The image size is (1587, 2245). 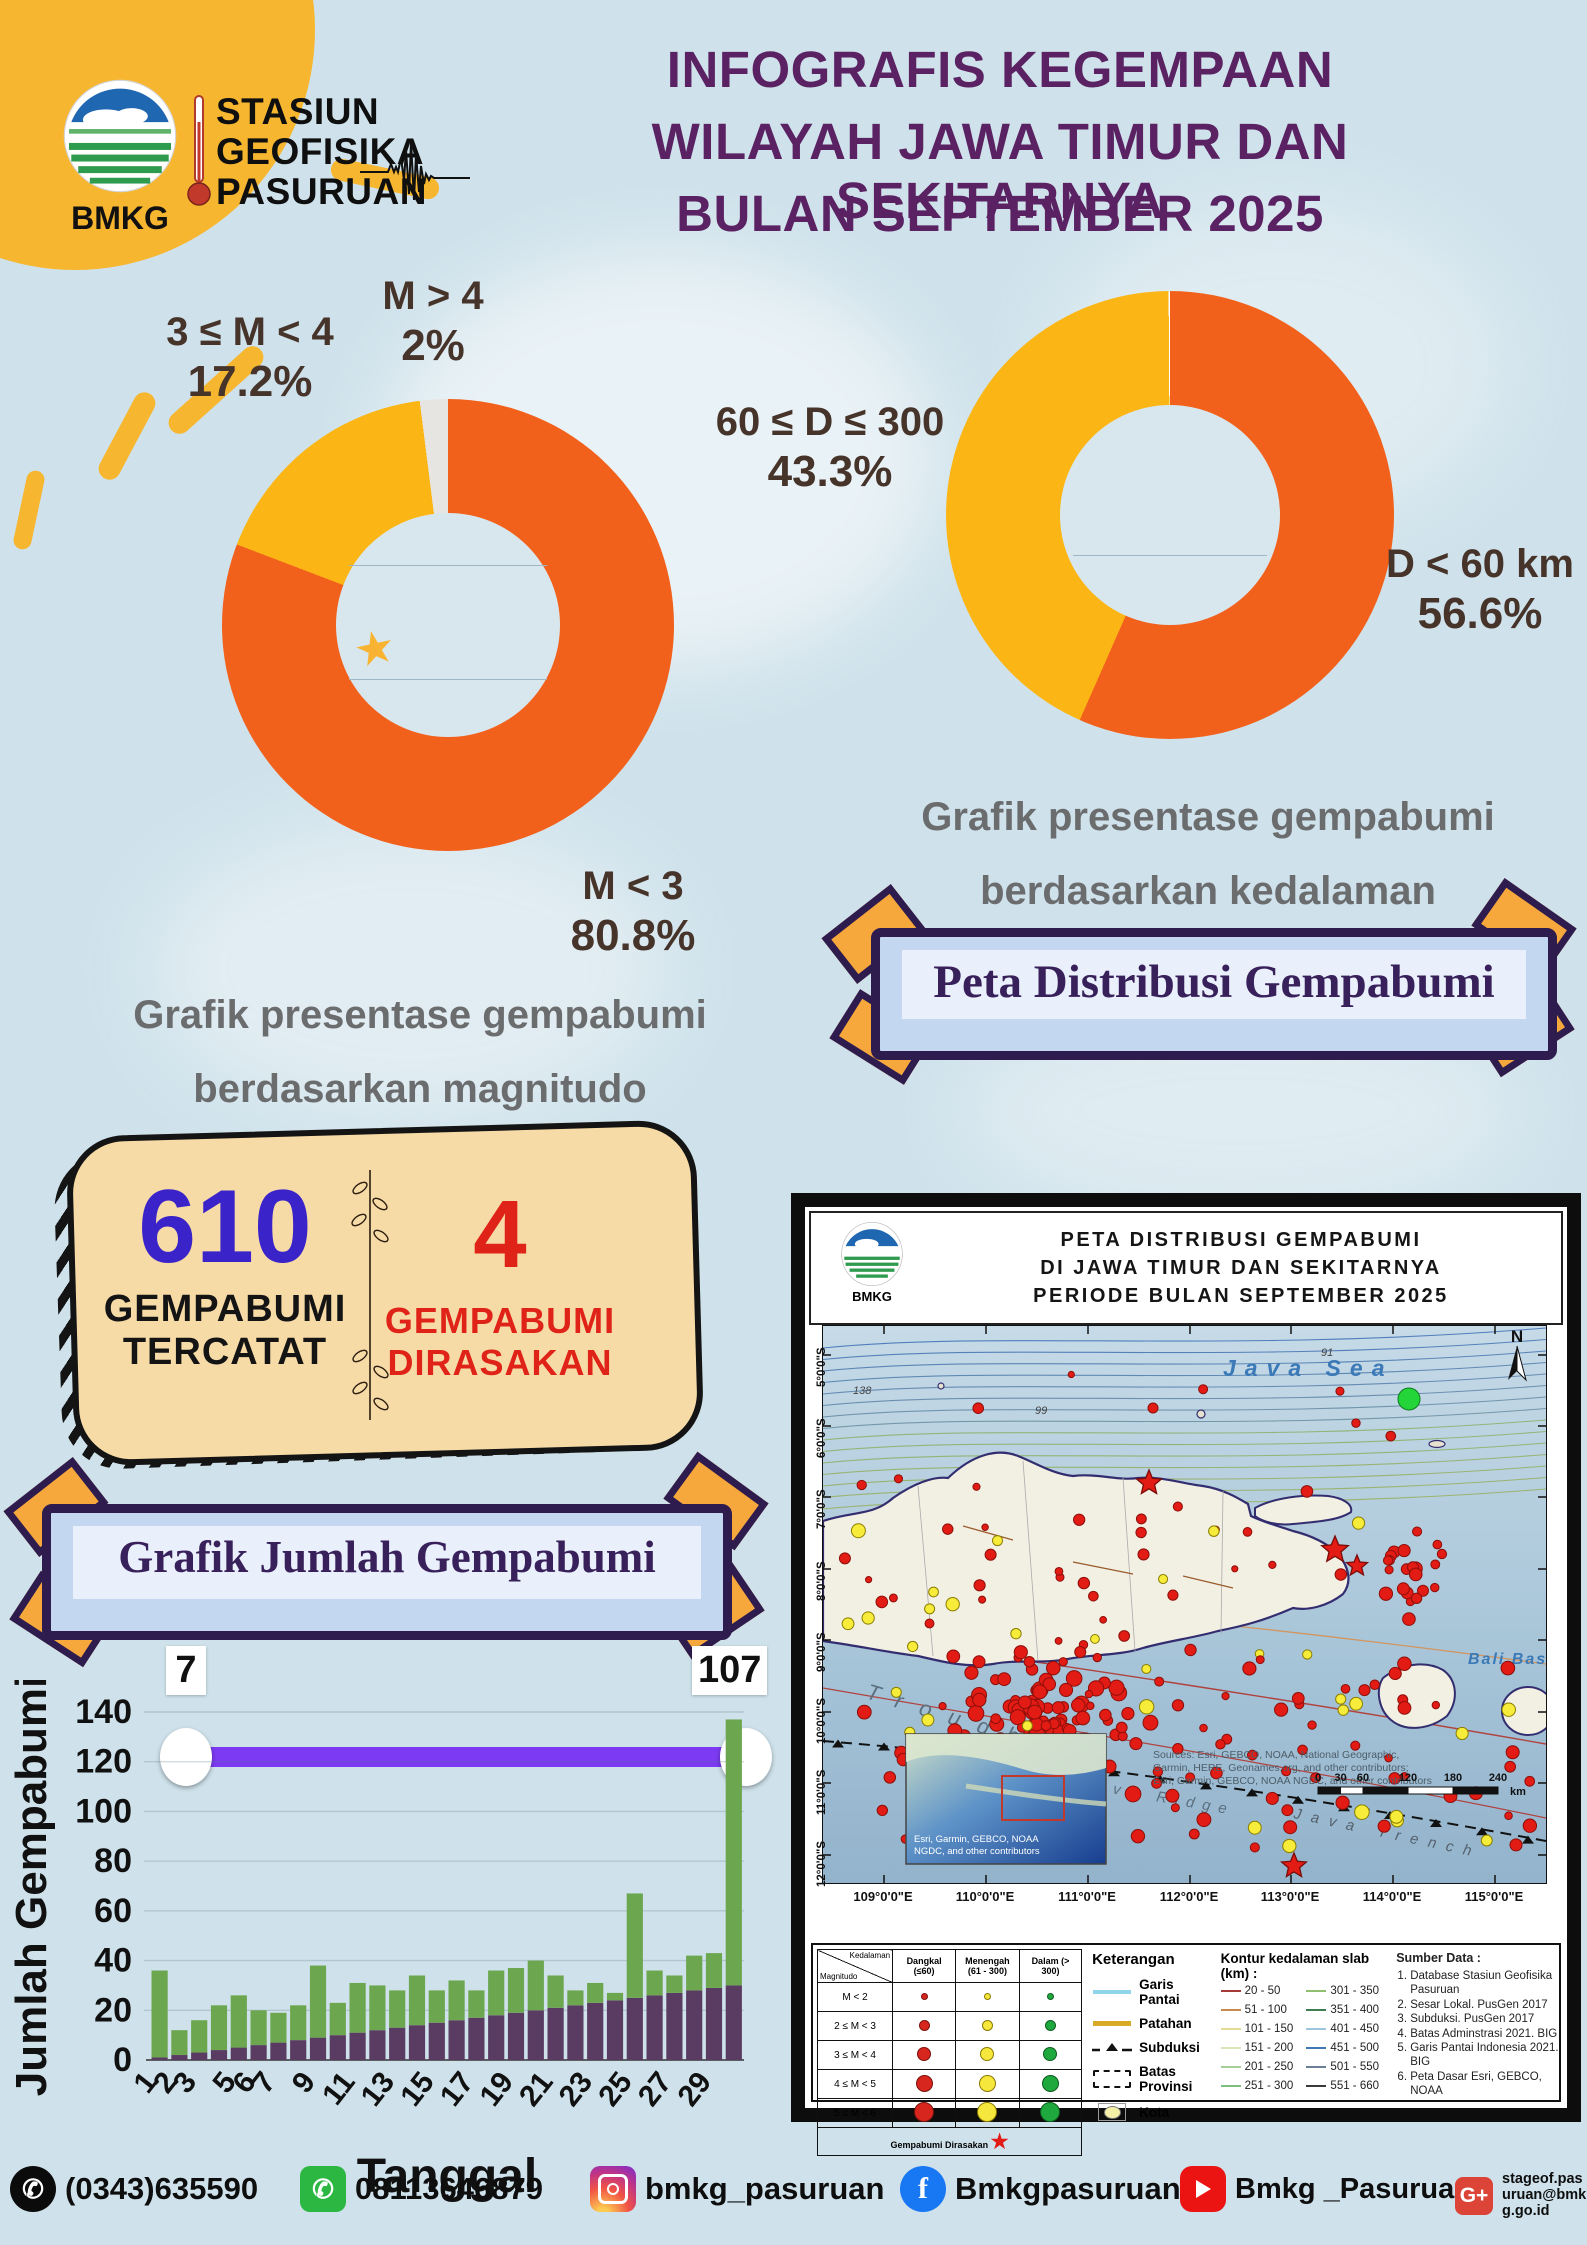 I want to click on svg-text: 91, so click(x=1327, y=1353).